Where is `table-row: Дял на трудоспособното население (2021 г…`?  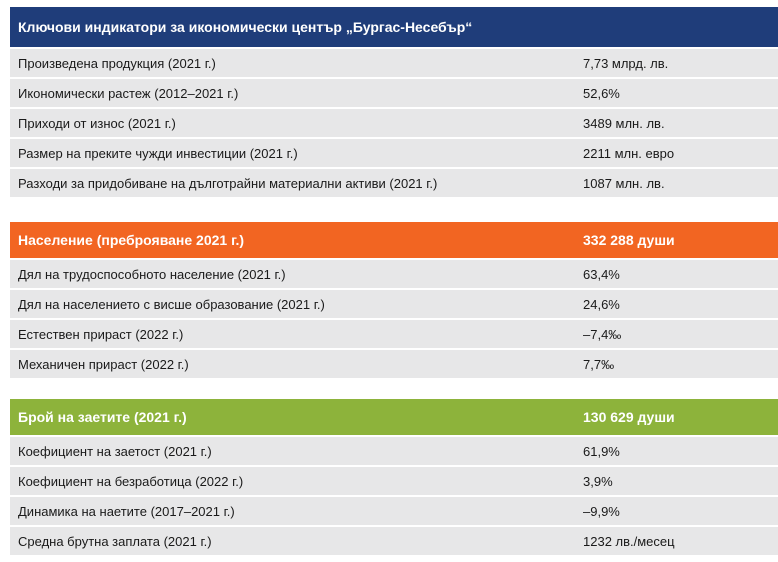
table-row: Дял на трудоспособното население (2021 г… is located at coordinates (394, 273).